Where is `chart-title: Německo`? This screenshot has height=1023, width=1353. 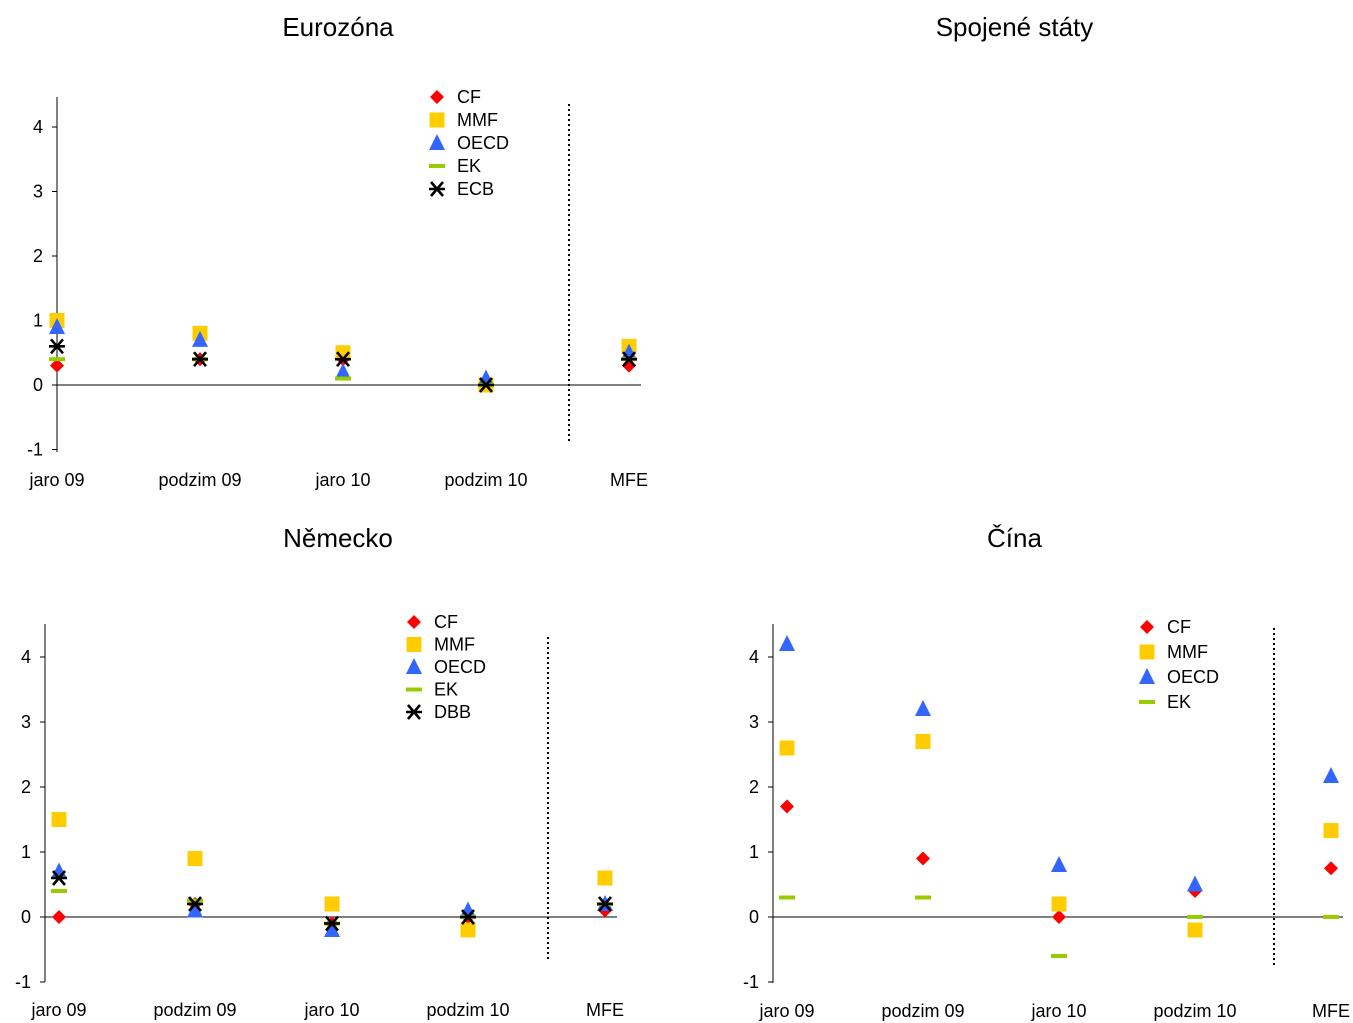
chart-title: Německo is located at coordinates (338, 538).